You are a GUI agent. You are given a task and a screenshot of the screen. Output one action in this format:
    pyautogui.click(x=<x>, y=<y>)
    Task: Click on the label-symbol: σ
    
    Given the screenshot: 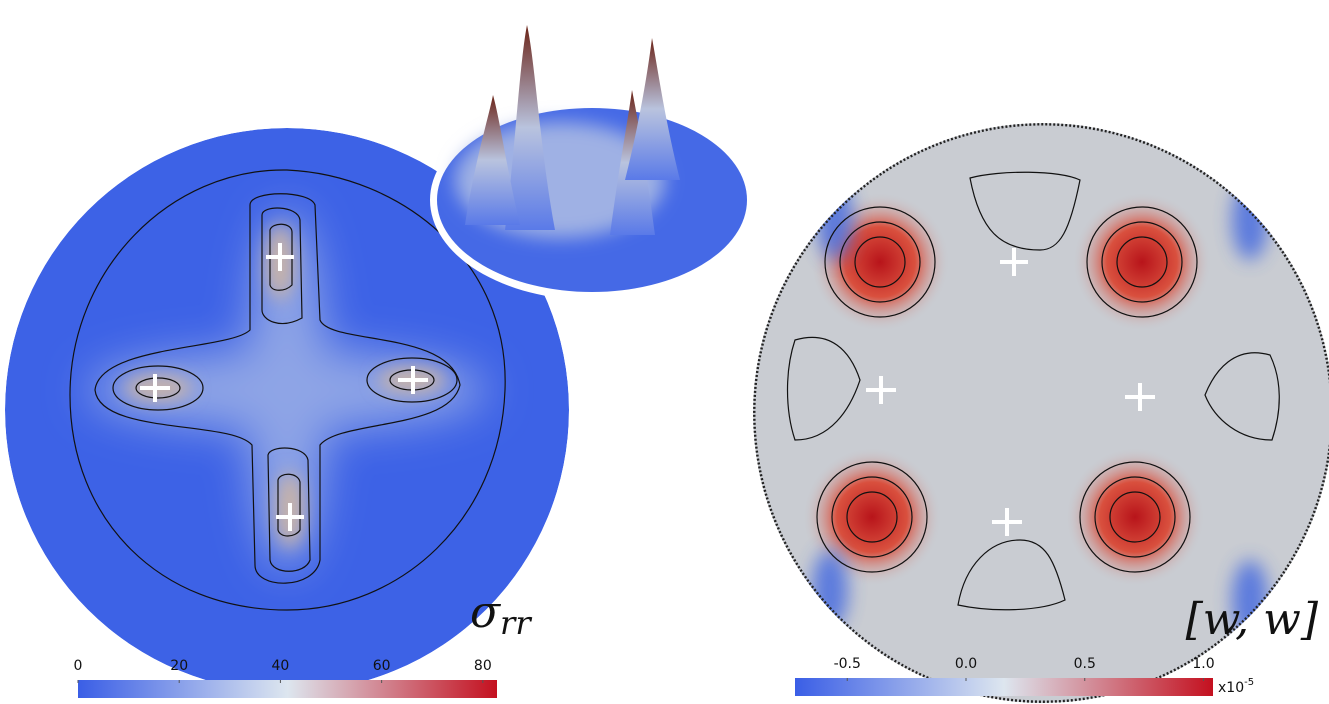 What is the action you would take?
    pyautogui.click(x=486, y=612)
    